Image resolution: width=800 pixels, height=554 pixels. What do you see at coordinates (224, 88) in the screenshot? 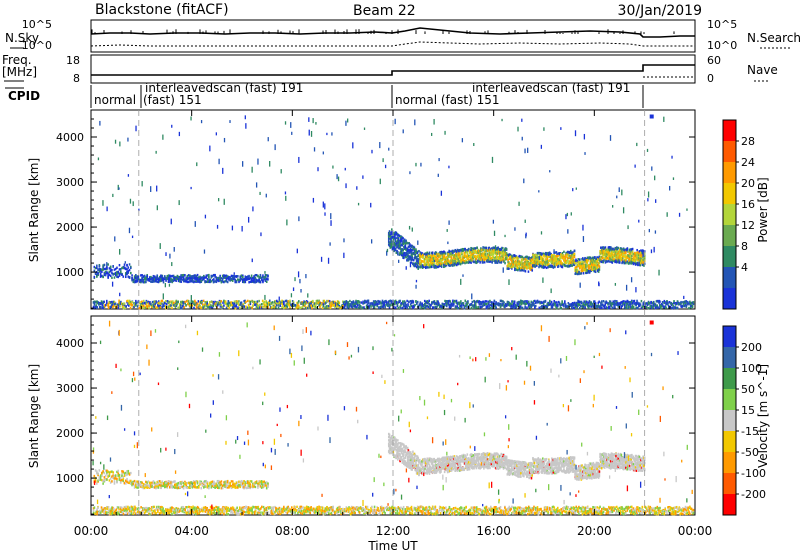
I see `cpid-segment-interleaved-1: interleavedscan (fast) 191` at bounding box center [224, 88].